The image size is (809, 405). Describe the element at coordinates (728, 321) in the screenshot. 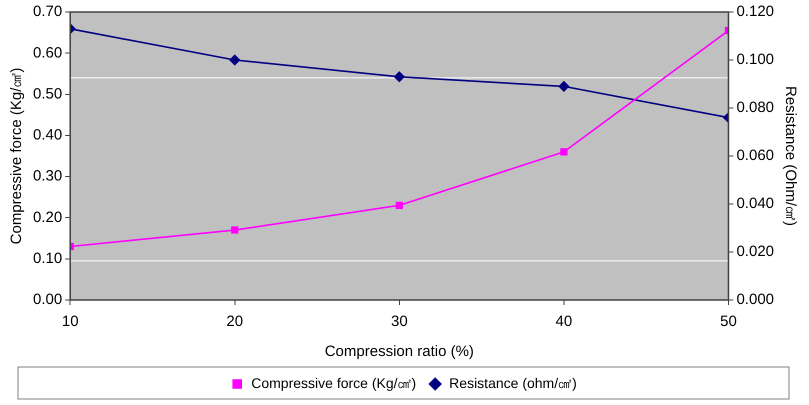

I see `x-tick-label: 50` at that location.